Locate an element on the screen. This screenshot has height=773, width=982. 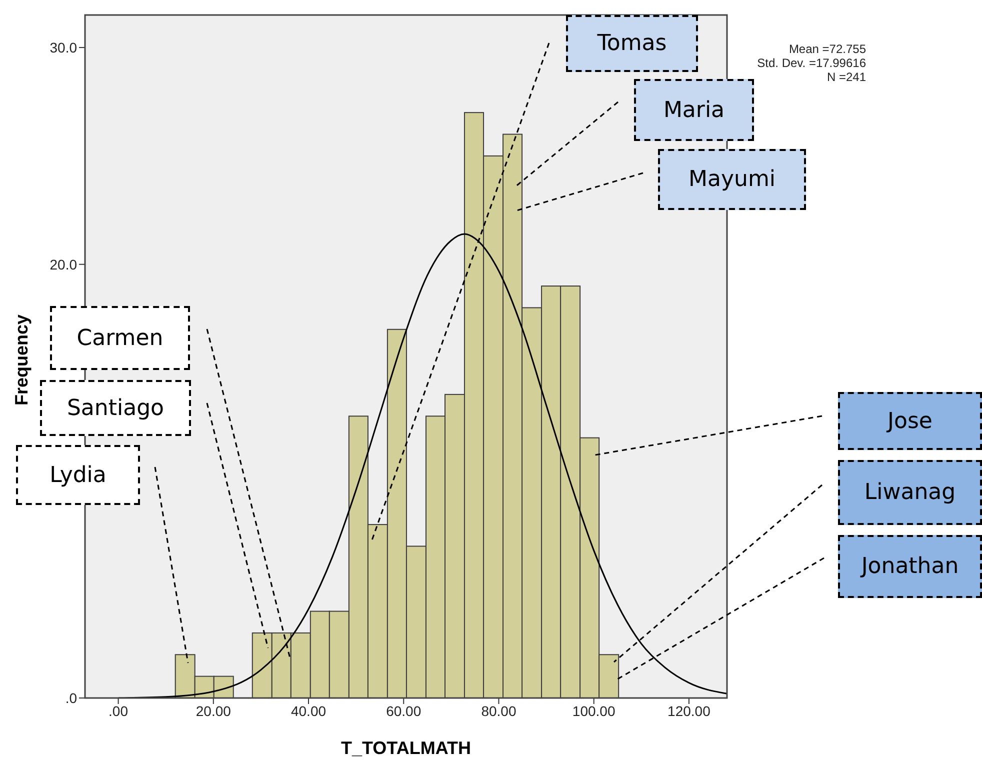
text: Jose is located at coordinates (910, 421).